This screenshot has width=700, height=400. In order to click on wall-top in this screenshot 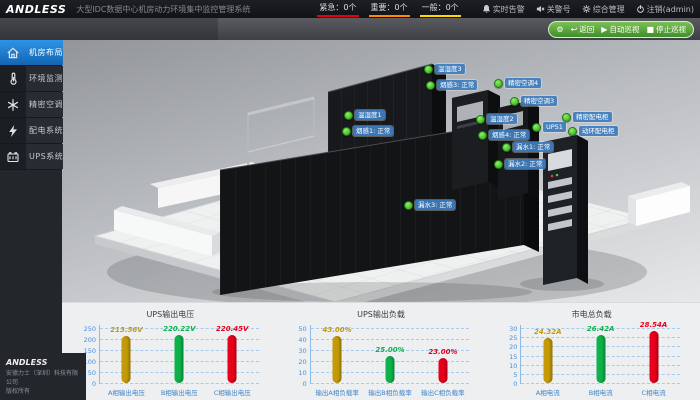, I will do `click(167, 221)`.